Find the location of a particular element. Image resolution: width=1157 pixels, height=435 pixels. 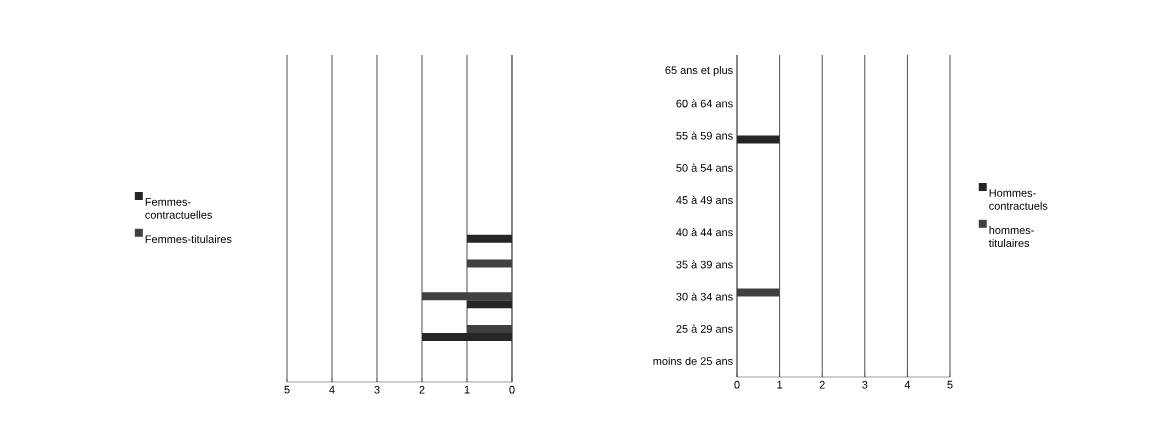

legend-label: Femmes-titulaires is located at coordinates (188, 239).